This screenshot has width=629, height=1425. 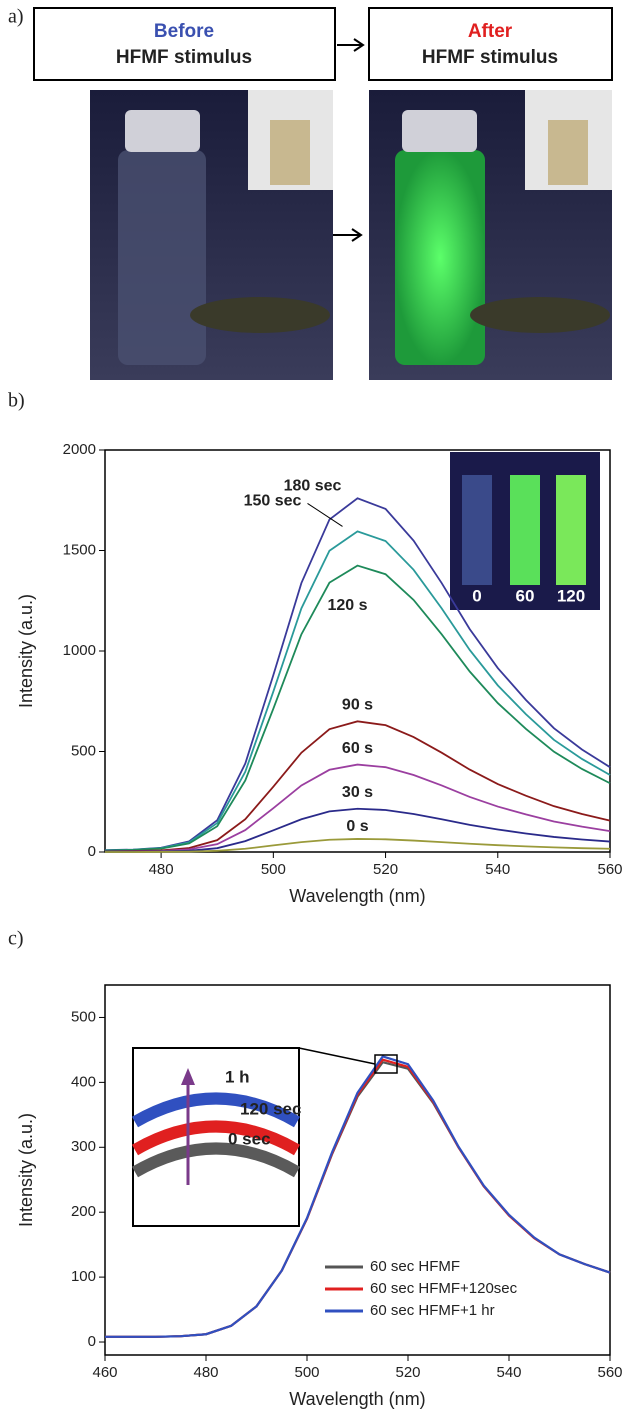 I want to click on y-tick-label: 1000, so click(x=79, y=650).